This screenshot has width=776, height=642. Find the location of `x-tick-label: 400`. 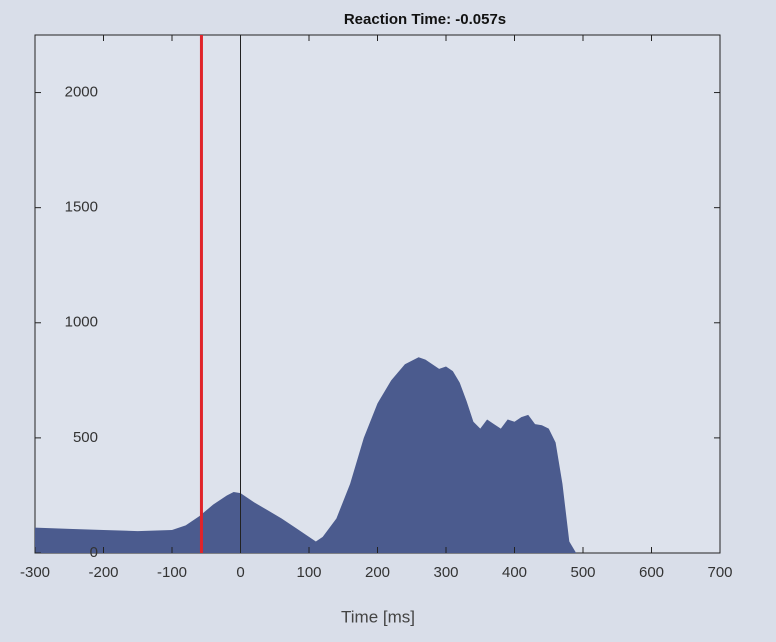

x-tick-label: 400 is located at coordinates (514, 572).